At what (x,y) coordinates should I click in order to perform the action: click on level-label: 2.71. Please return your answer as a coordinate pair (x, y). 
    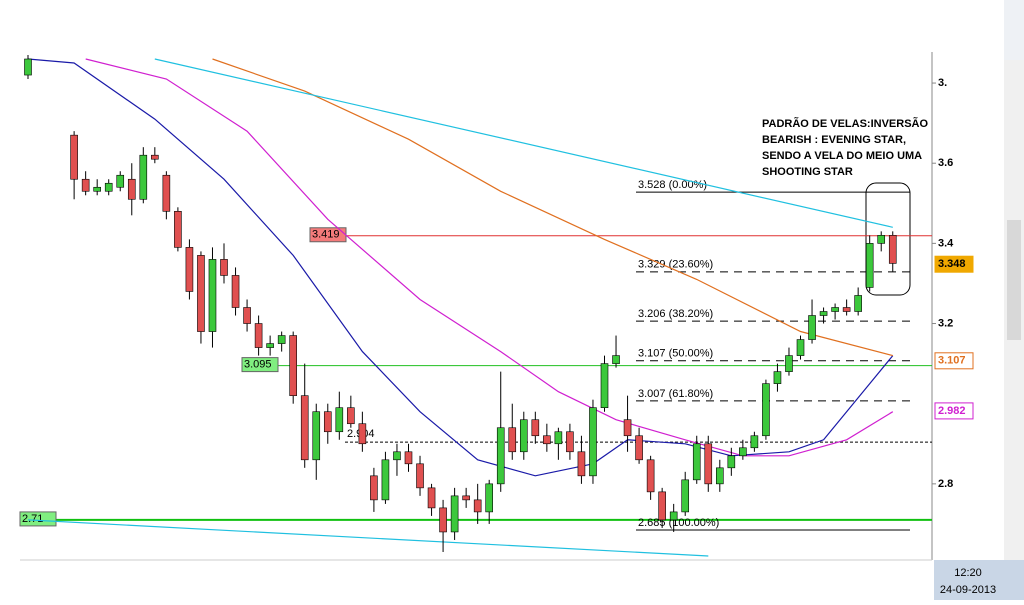
    Looking at the image, I should click on (32, 519).